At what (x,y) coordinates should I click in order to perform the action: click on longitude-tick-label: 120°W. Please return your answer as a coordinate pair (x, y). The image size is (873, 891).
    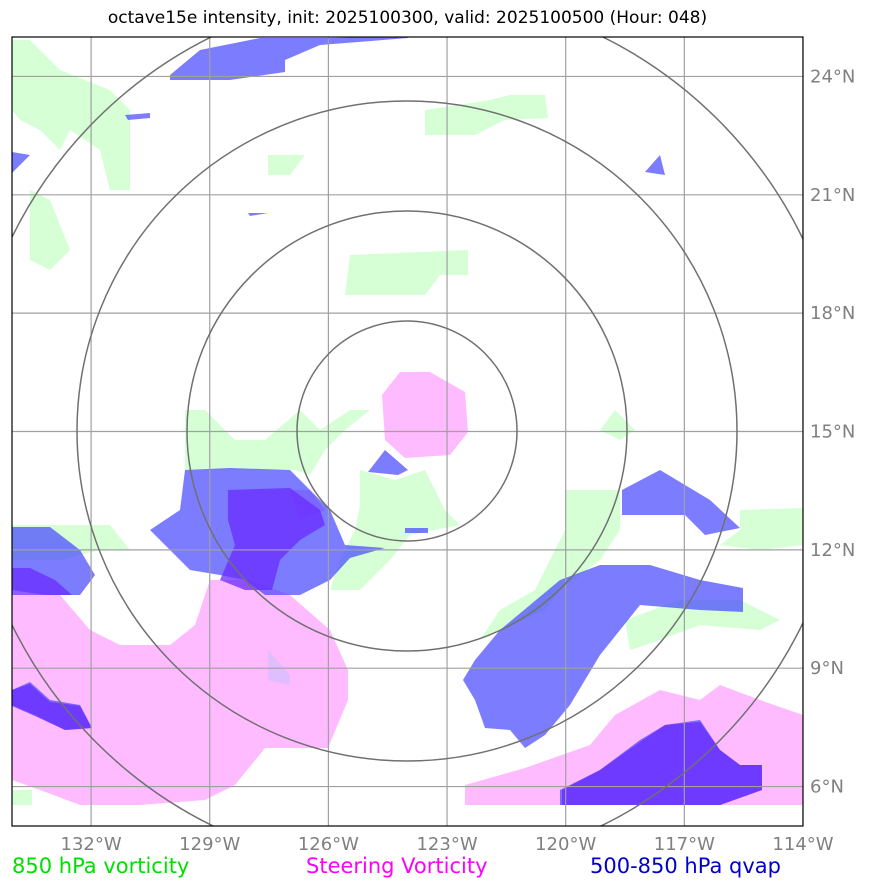
    Looking at the image, I should click on (565, 842).